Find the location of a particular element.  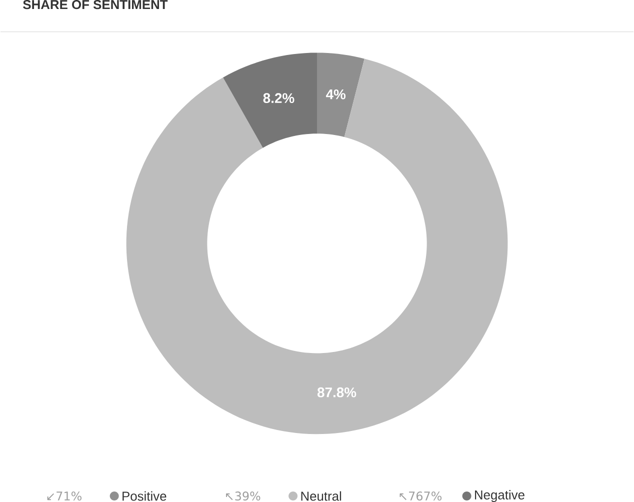

legend-label: Neutral is located at coordinates (321, 496).